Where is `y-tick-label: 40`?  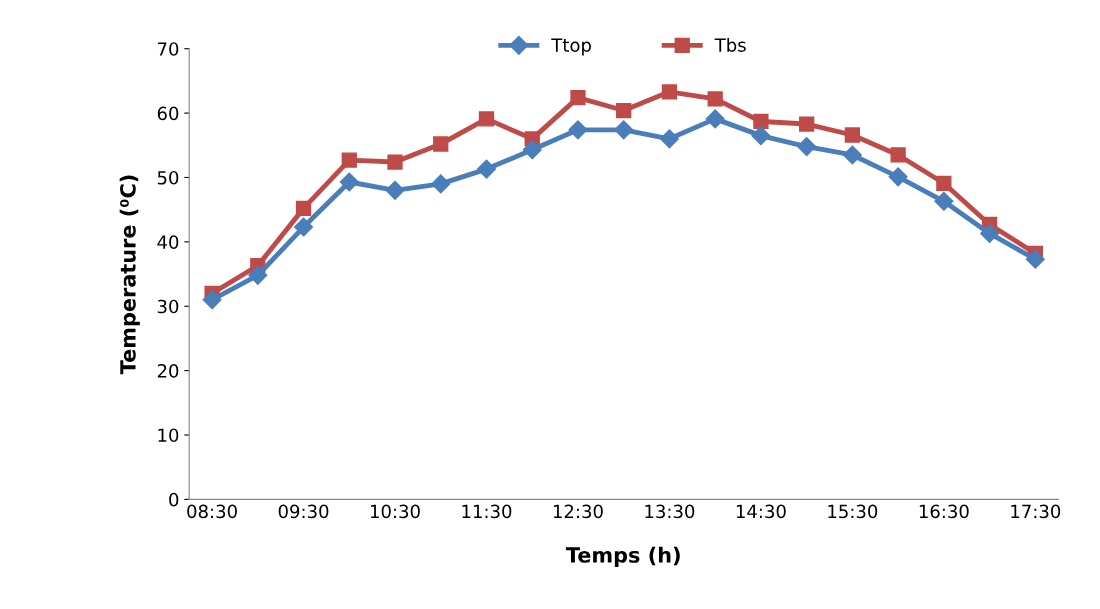 y-tick-label: 40 is located at coordinates (168, 242).